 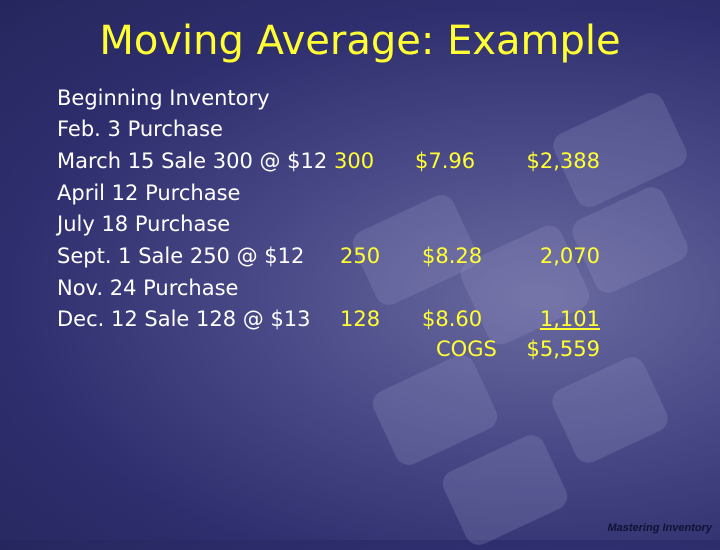 I want to click on unit-cost-value: $8.60, so click(x=452, y=319).